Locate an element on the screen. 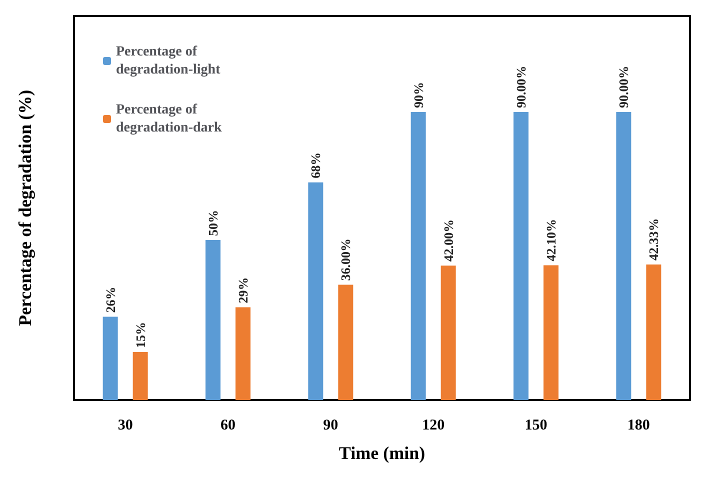  x-tick-label: 120 is located at coordinates (433, 426).